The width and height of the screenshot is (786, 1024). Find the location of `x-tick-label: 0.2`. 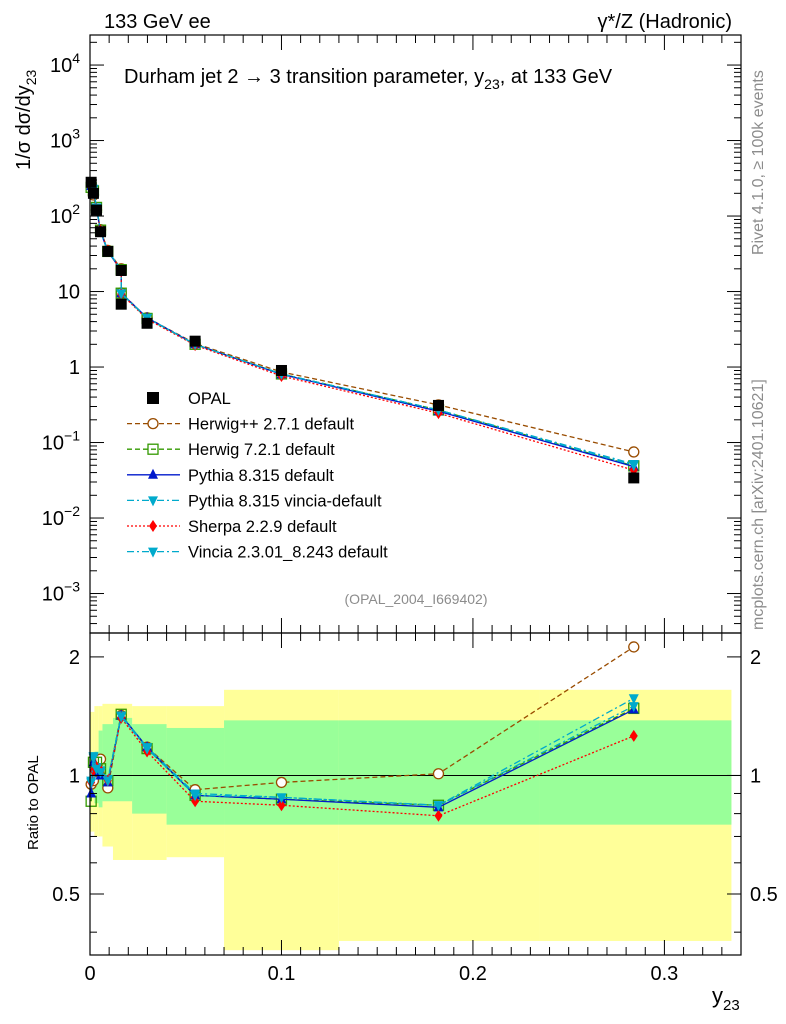

x-tick-label: 0.2 is located at coordinates (473, 974).